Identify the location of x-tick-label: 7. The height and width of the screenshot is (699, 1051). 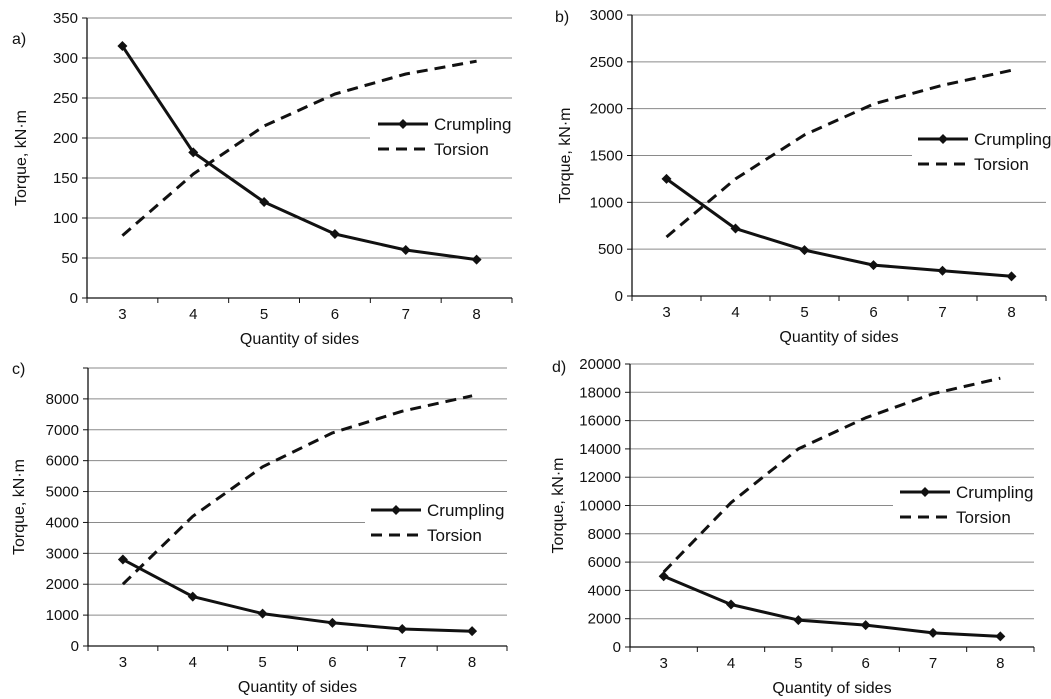
(402, 662).